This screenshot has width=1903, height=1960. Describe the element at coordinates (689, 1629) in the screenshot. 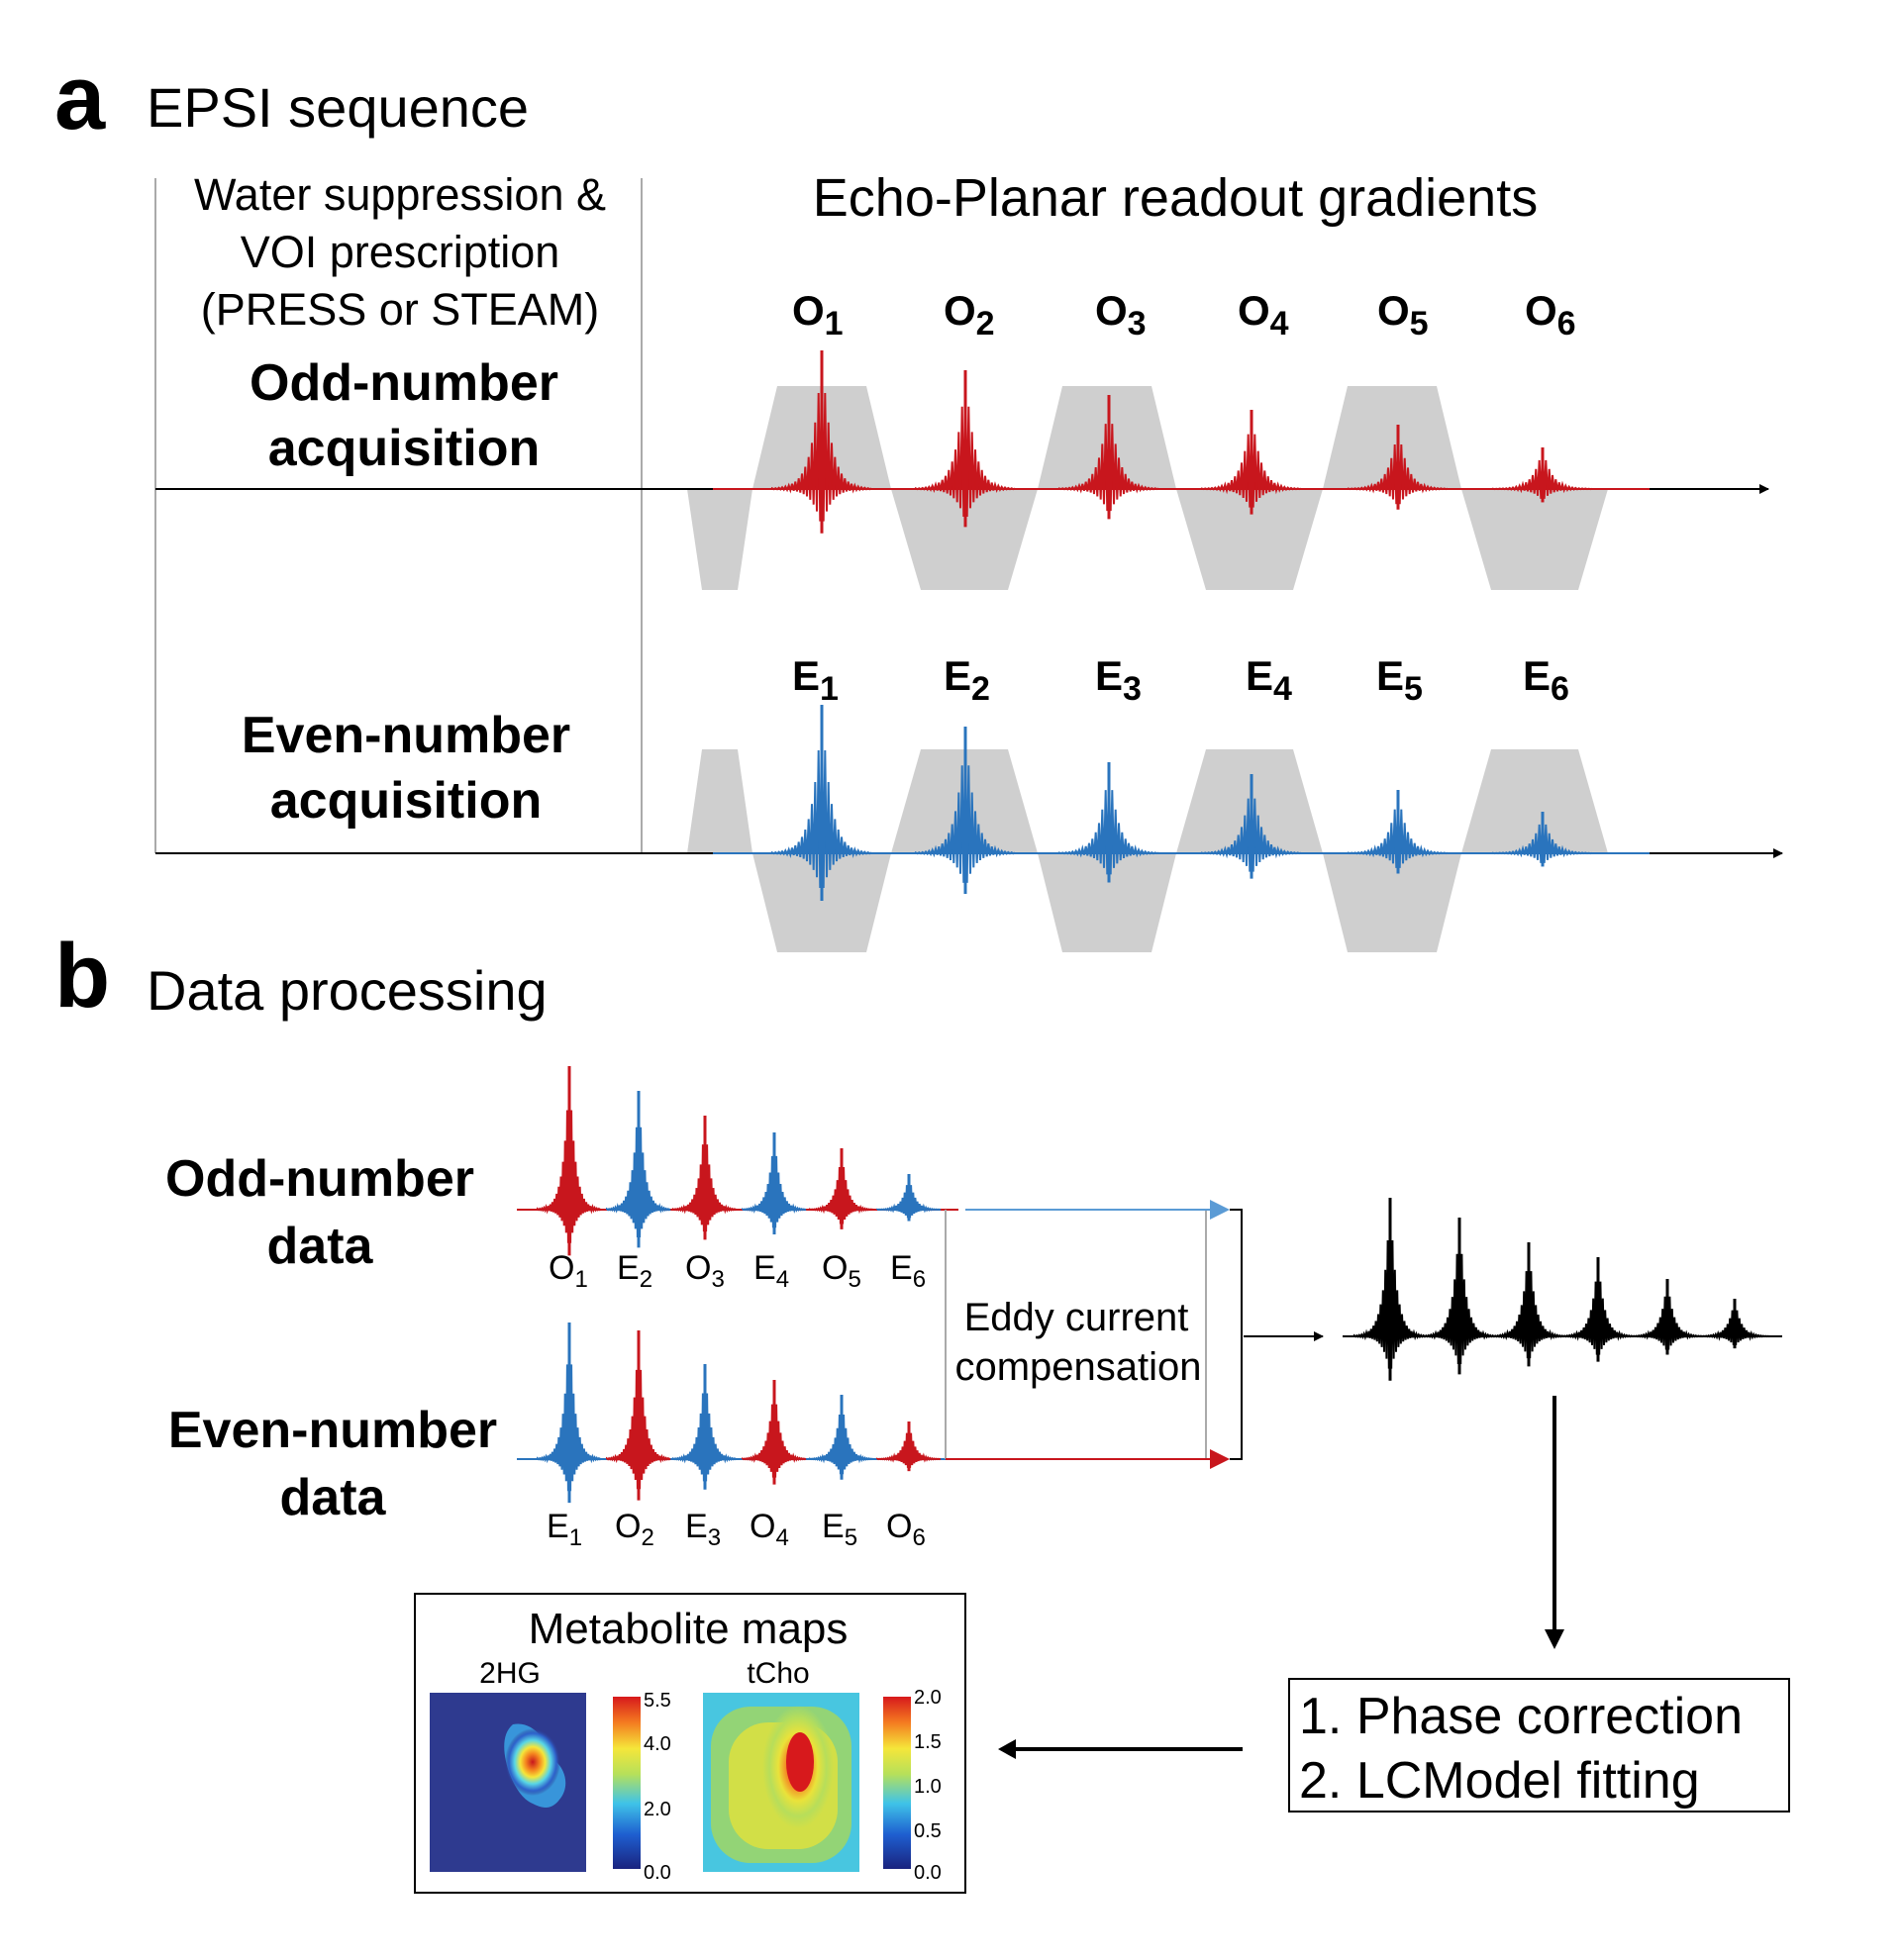

I see `metabolite-maps-title: Metabolite maps` at that location.